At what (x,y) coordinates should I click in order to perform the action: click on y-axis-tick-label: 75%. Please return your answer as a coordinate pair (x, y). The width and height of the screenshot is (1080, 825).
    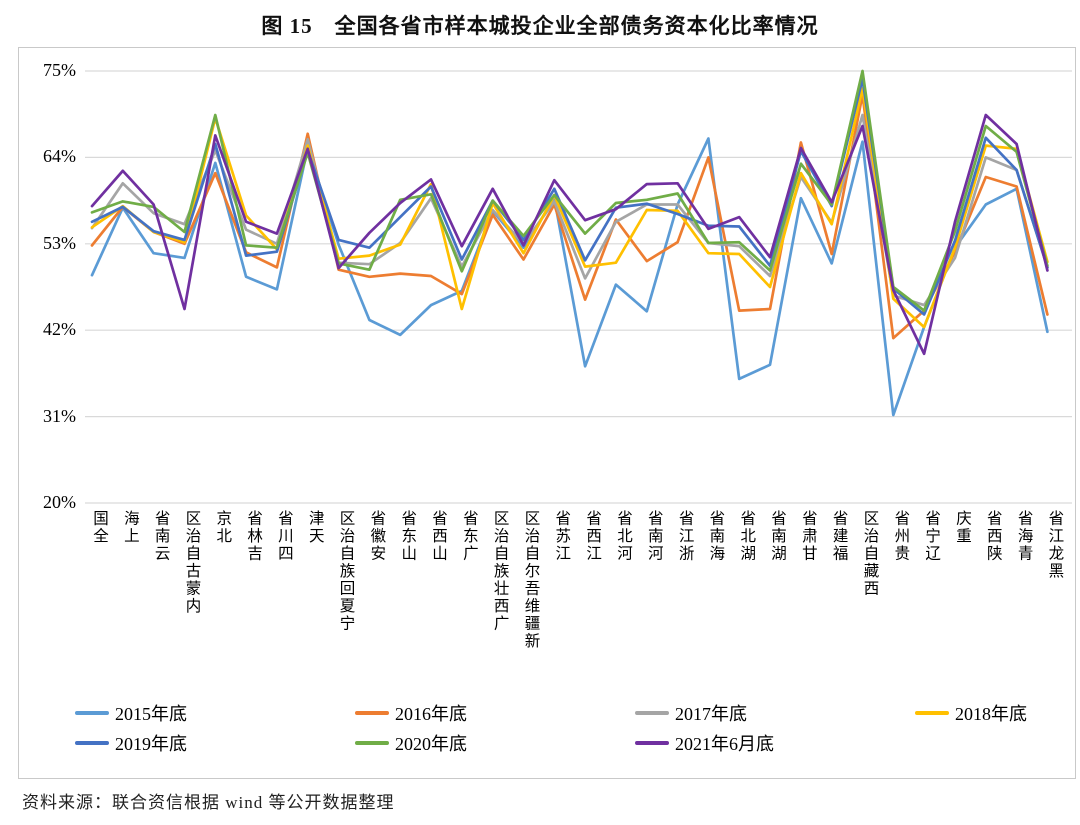
    Looking at the image, I should click on (59, 70).